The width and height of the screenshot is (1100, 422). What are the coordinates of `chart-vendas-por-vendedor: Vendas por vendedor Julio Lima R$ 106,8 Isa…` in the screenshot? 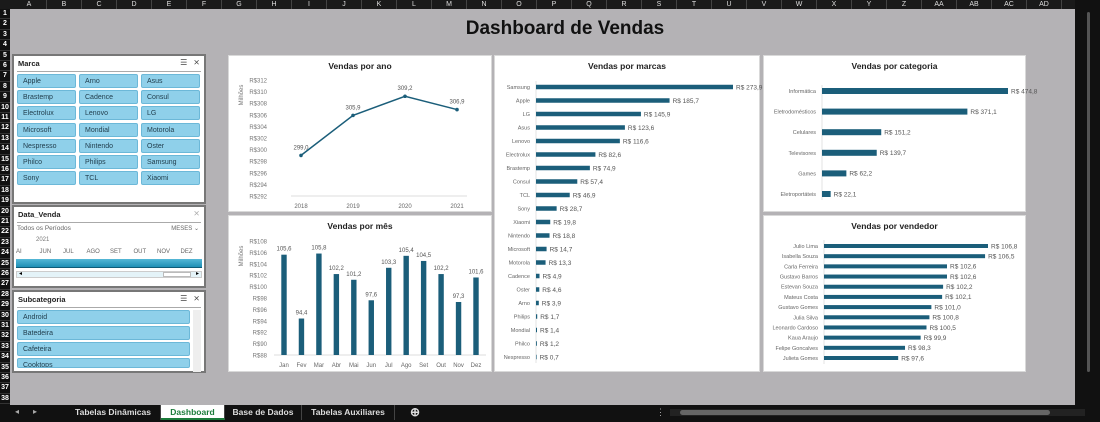 It's located at (894, 293).